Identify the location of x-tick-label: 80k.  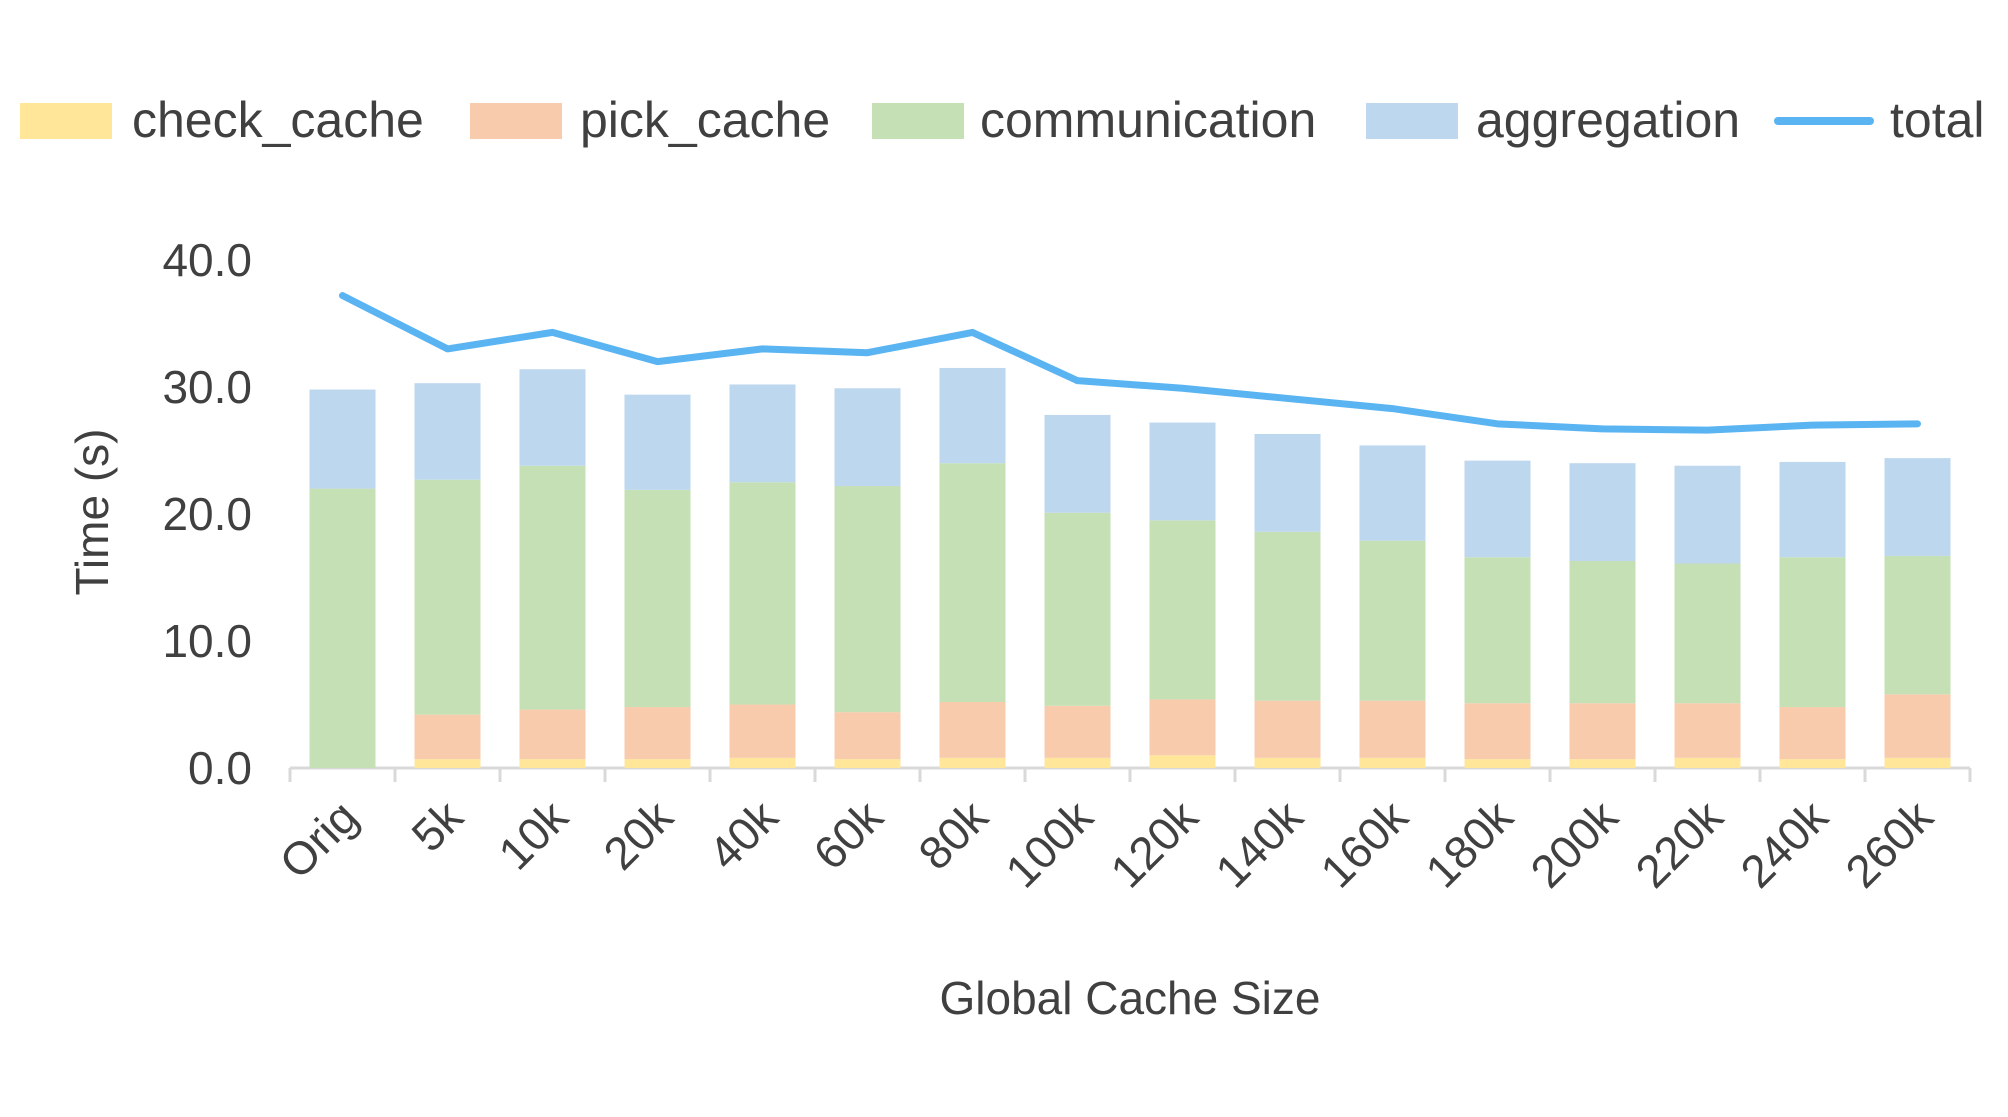
(953, 835).